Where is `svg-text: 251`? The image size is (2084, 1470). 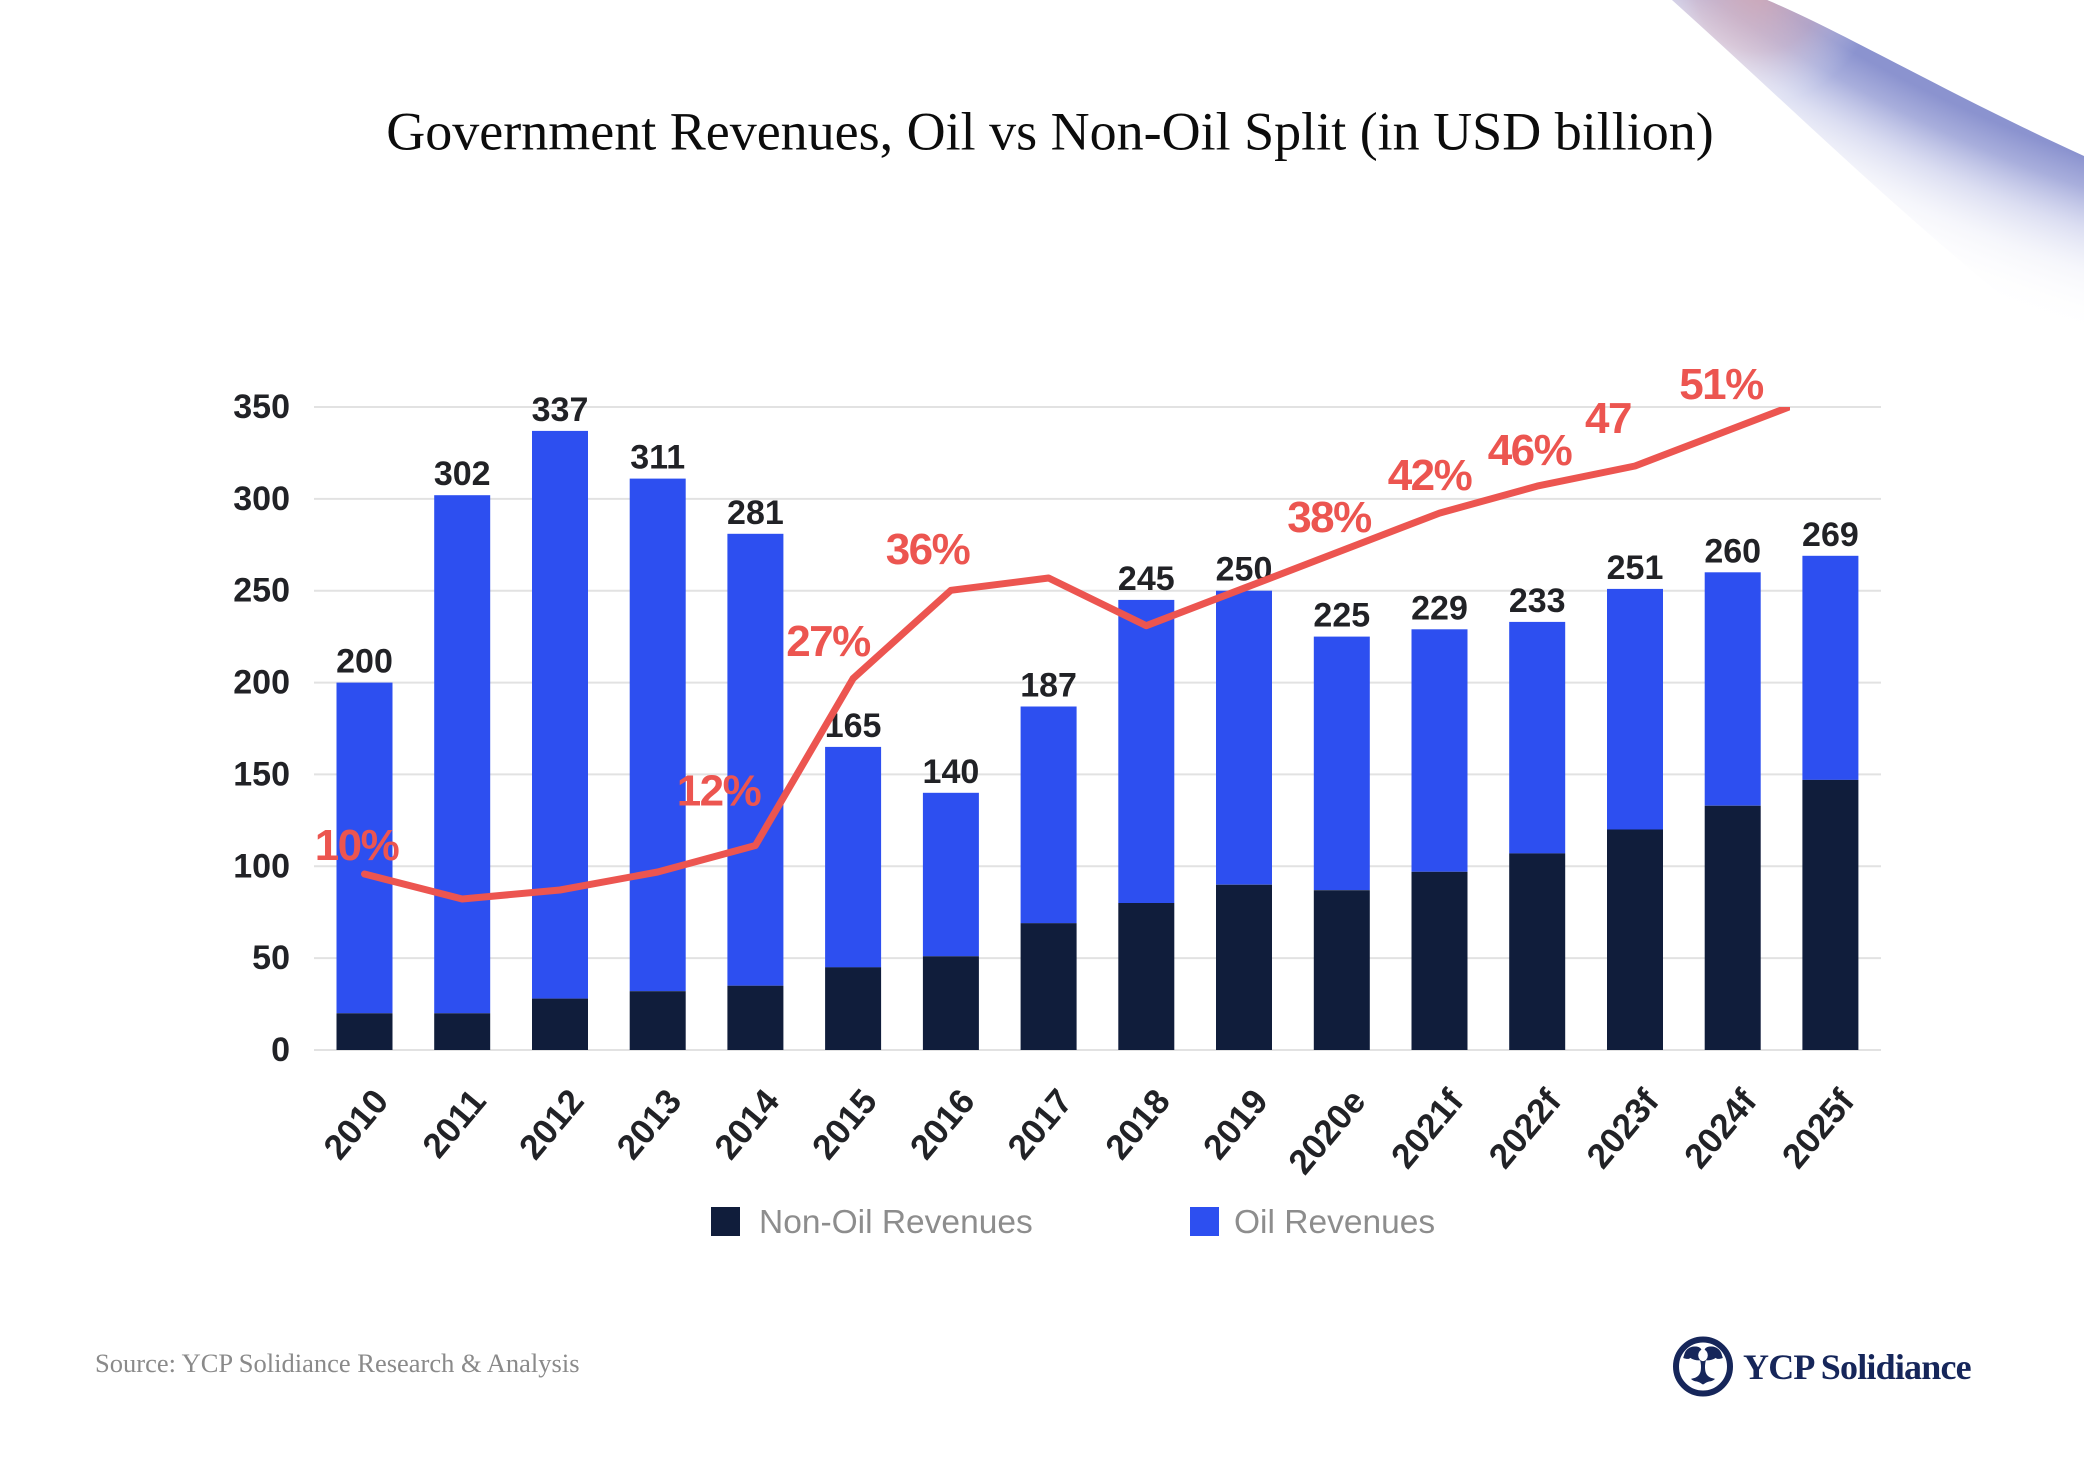 svg-text: 251 is located at coordinates (1635, 568).